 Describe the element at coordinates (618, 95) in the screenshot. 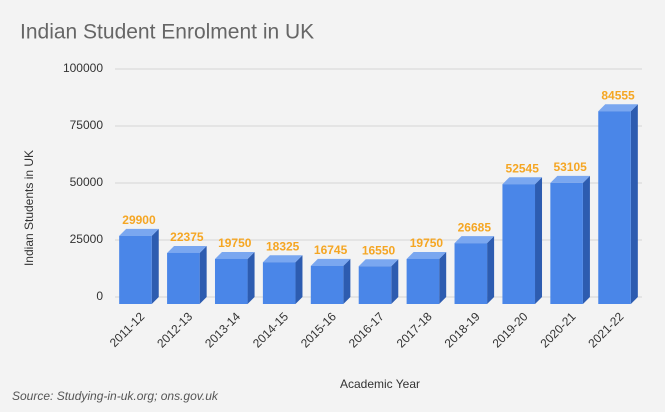

I see `data-label: 84555` at that location.